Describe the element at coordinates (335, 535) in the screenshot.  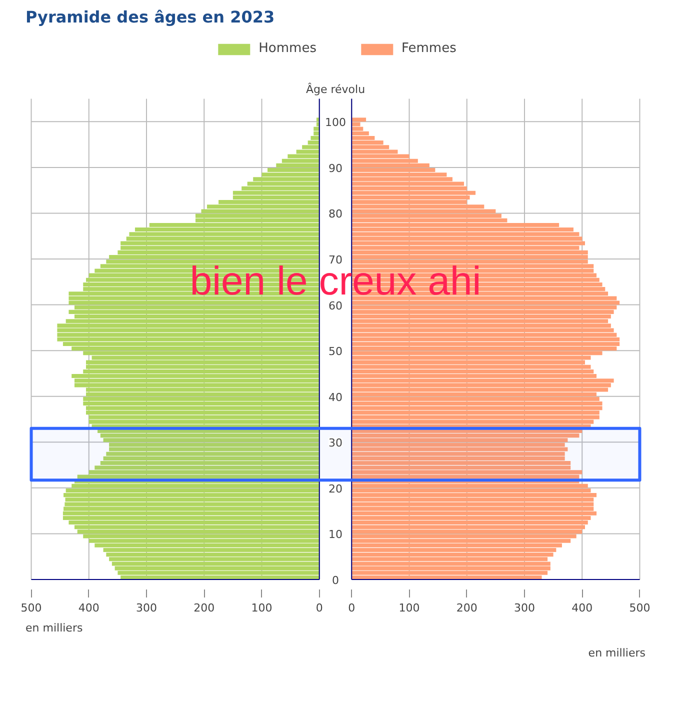
I see `y-tick-label: 10` at that location.